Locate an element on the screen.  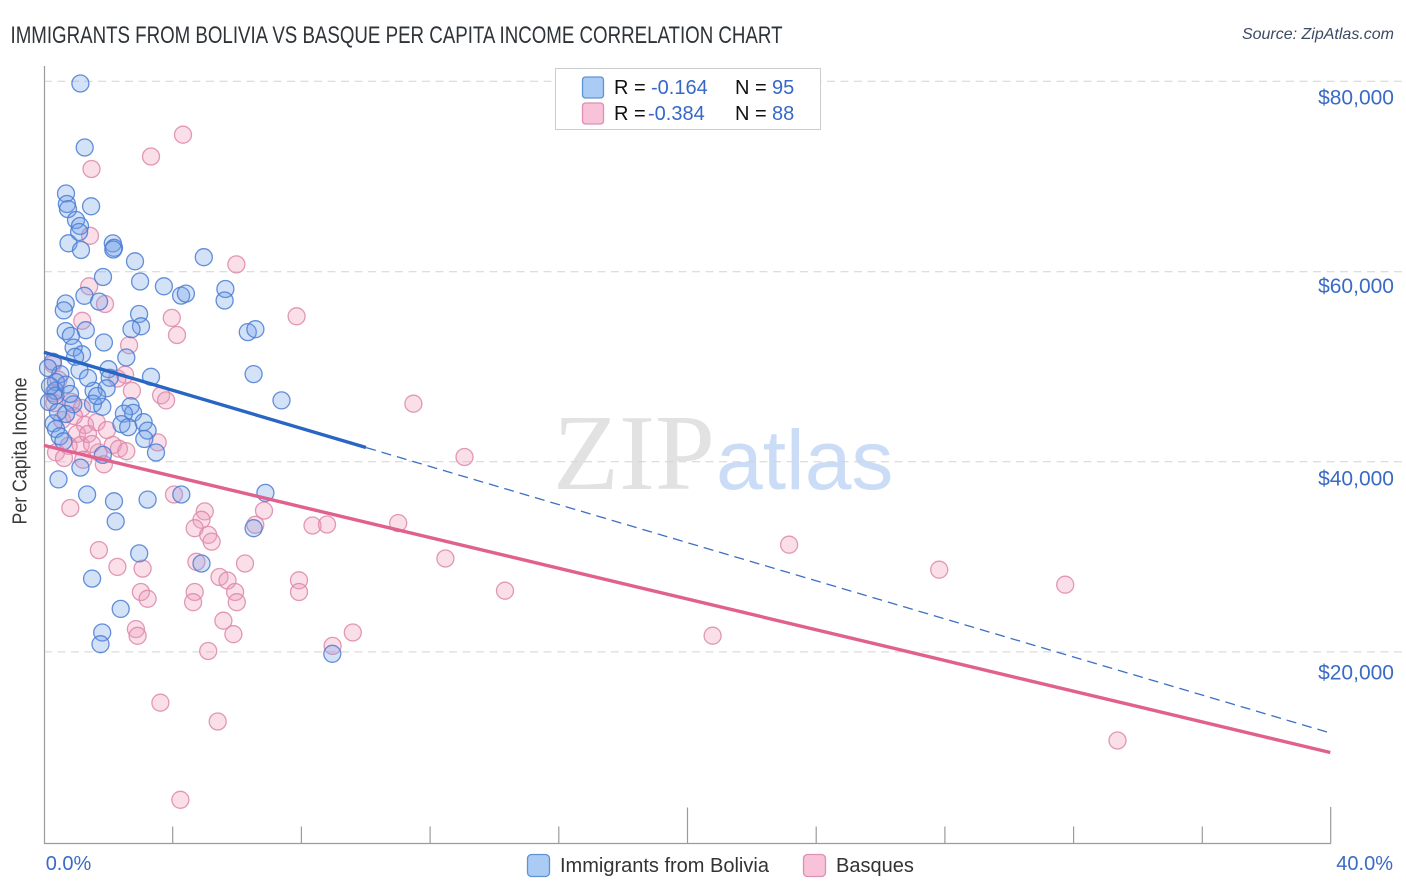
svg-text: $60,000 is located at coordinates (1356, 286).